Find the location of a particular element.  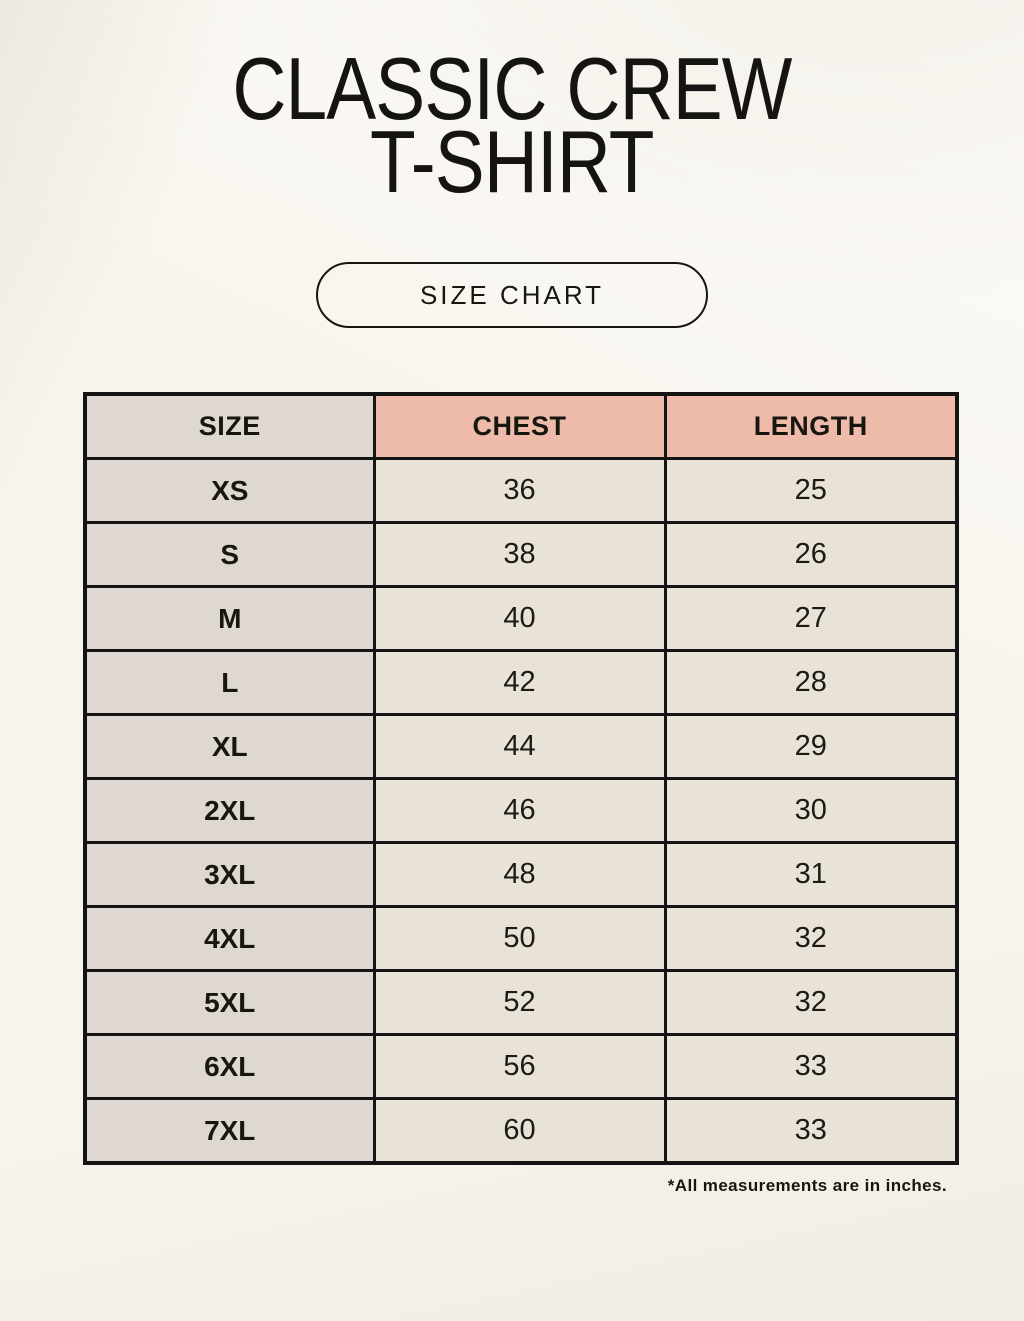

column-header-chest: CHEST is located at coordinates (519, 426).